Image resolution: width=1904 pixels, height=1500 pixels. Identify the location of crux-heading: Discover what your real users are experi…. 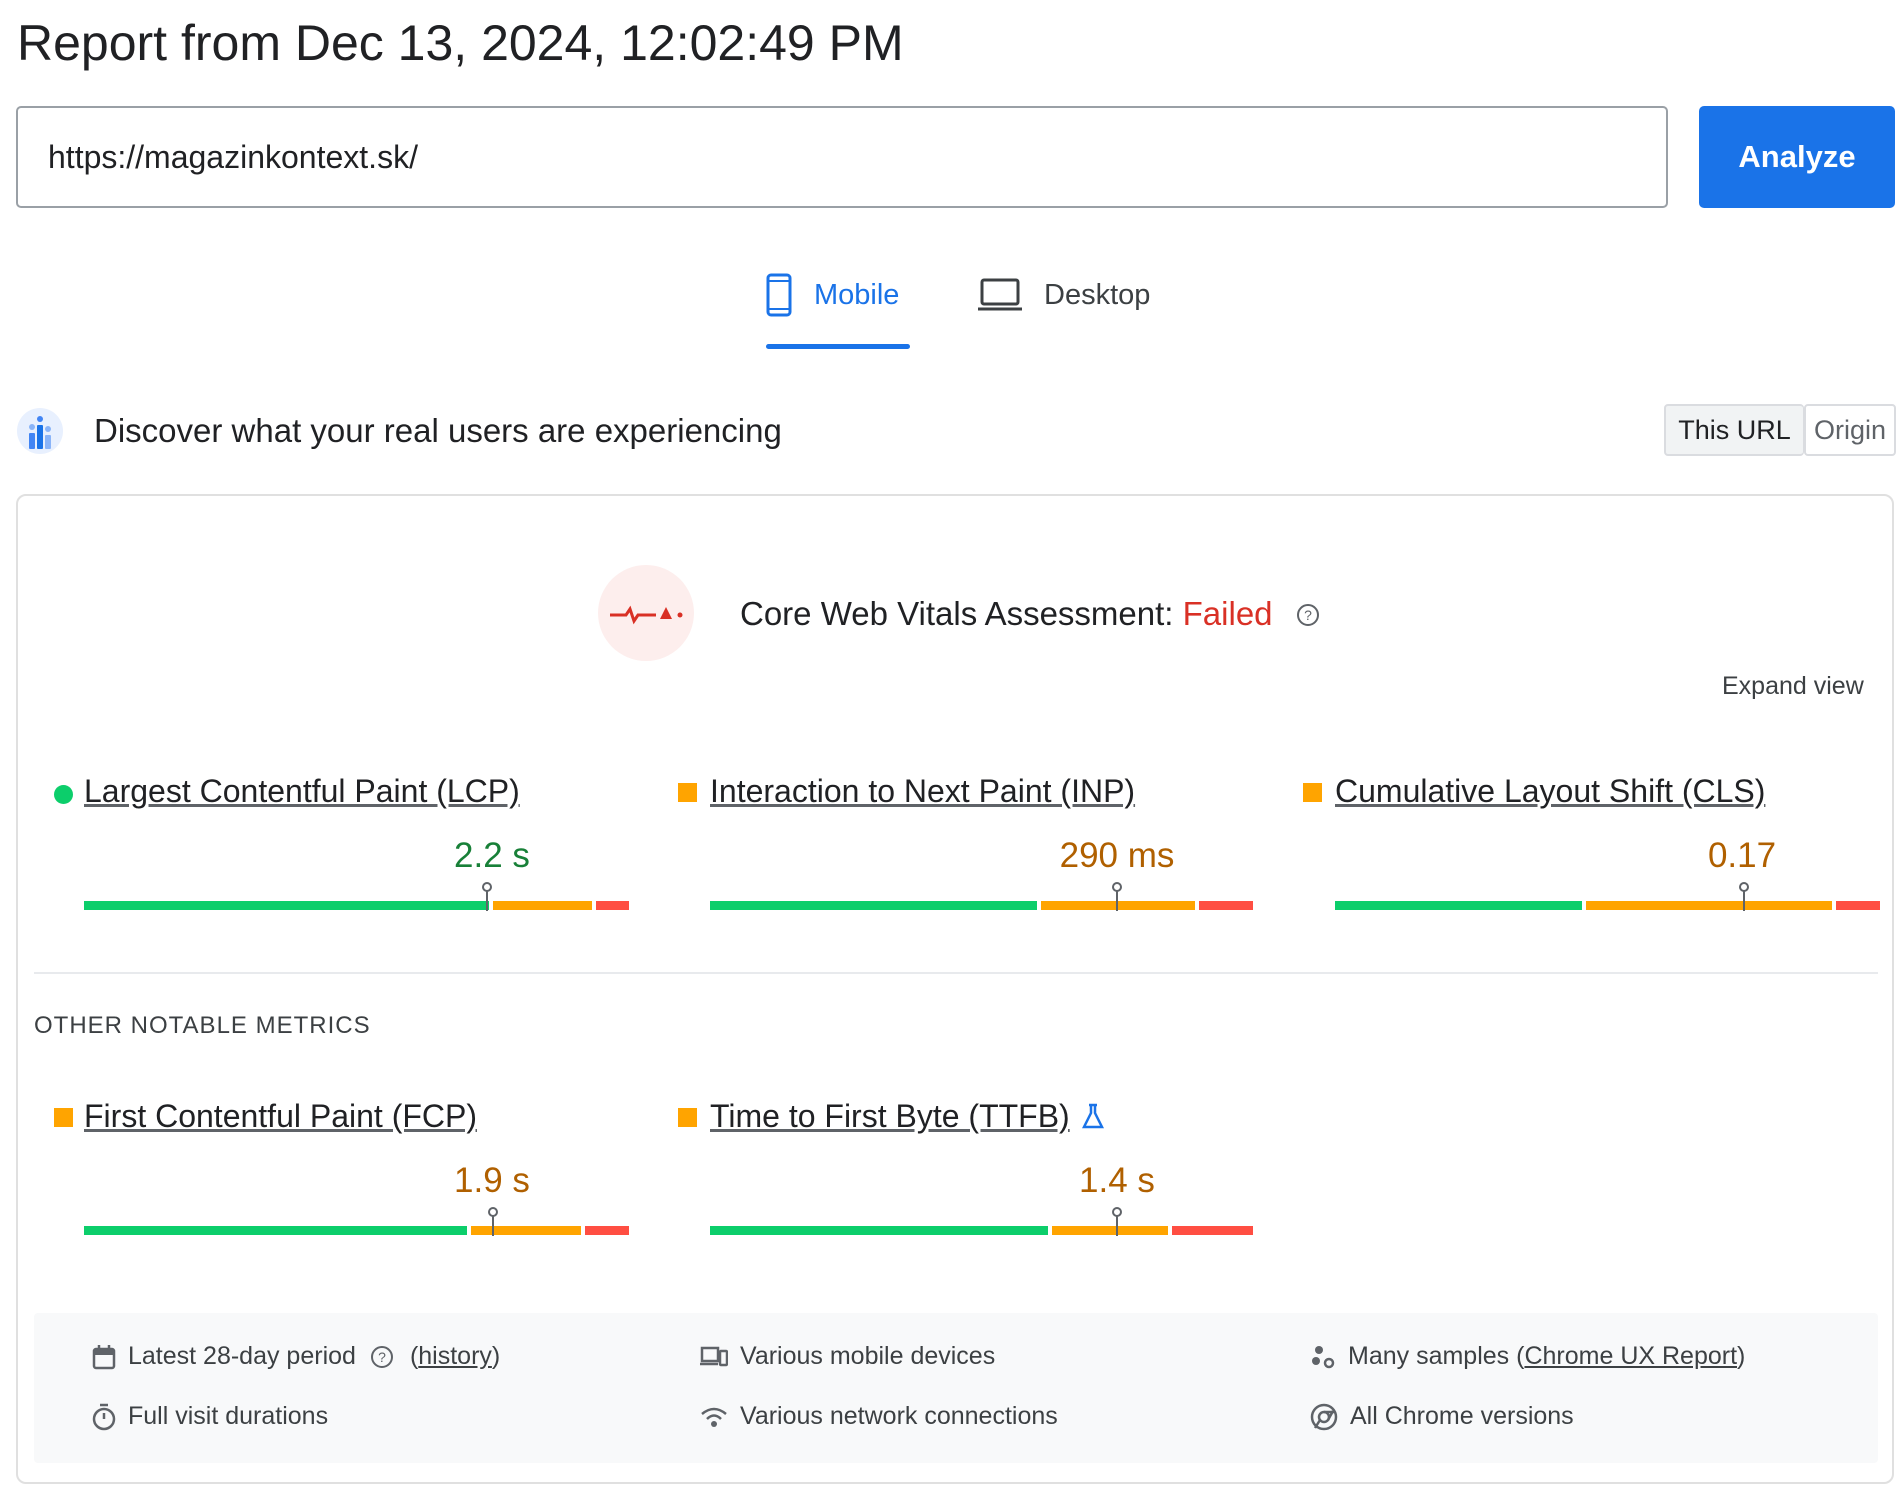
(438, 430).